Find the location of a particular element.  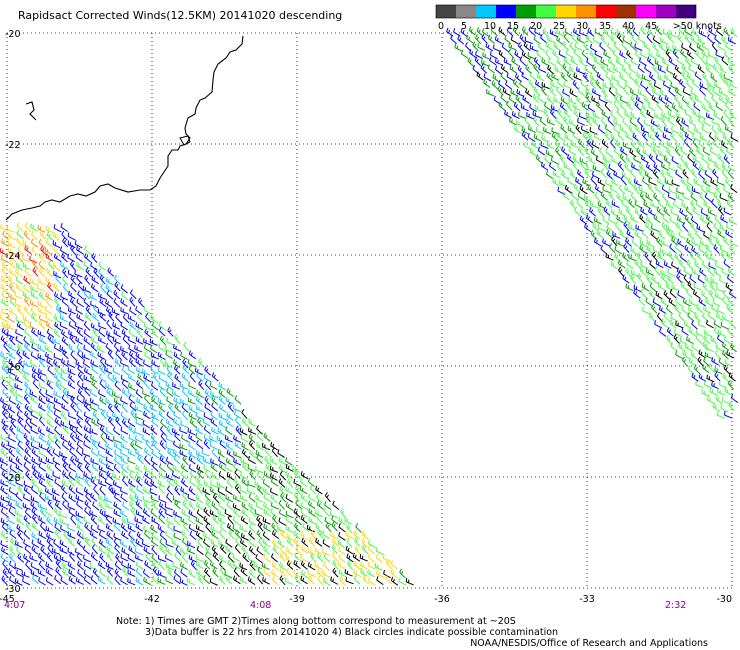

legend-label: 0 is located at coordinates (441, 26).